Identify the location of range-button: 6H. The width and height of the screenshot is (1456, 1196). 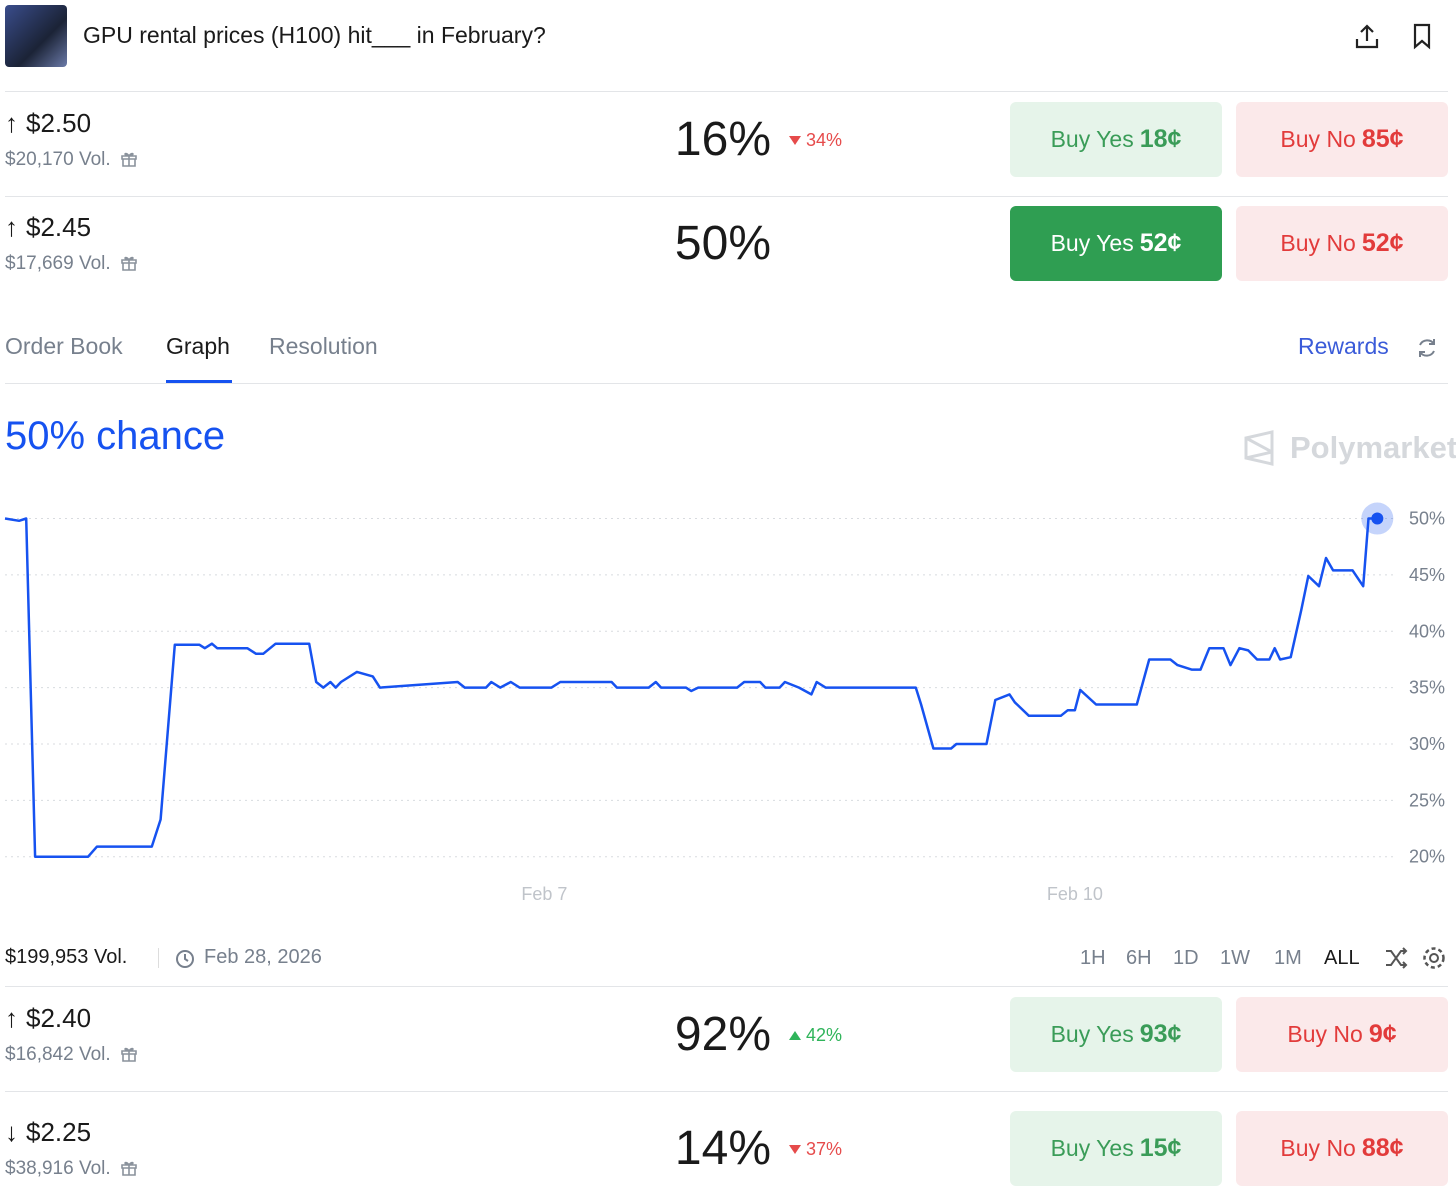
(1139, 958).